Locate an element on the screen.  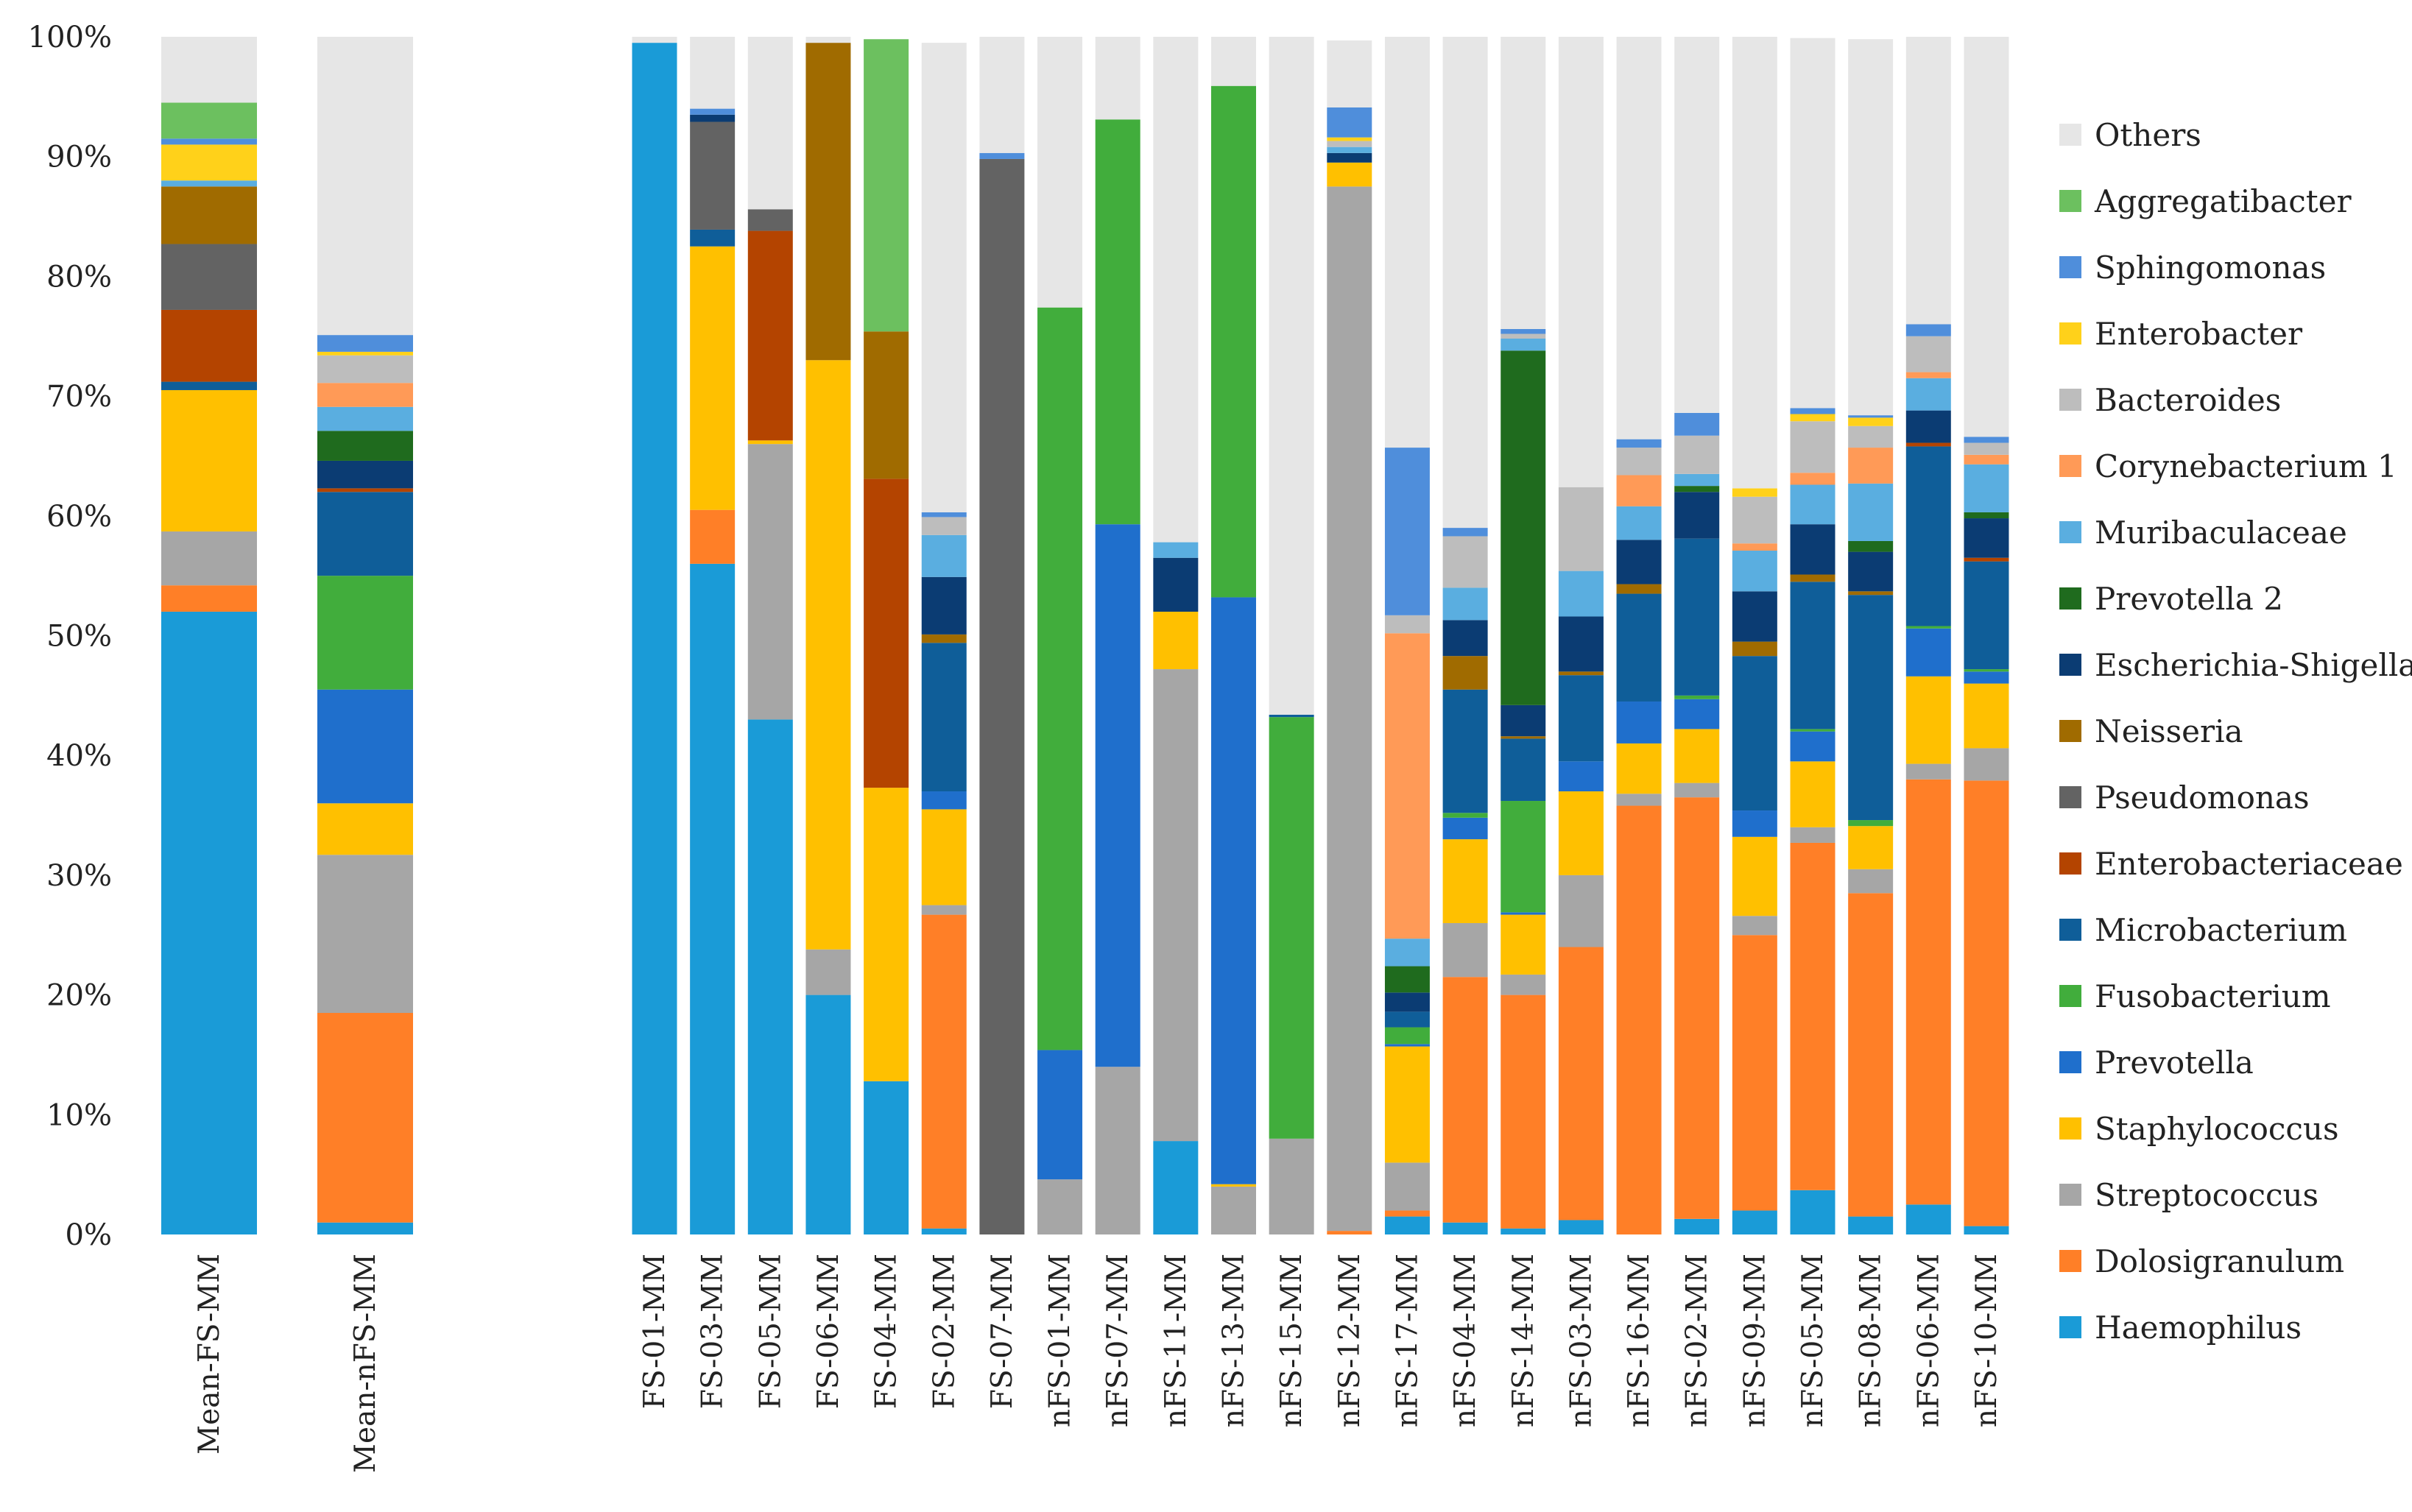
legend-label: Others is located at coordinates (2148, 135).